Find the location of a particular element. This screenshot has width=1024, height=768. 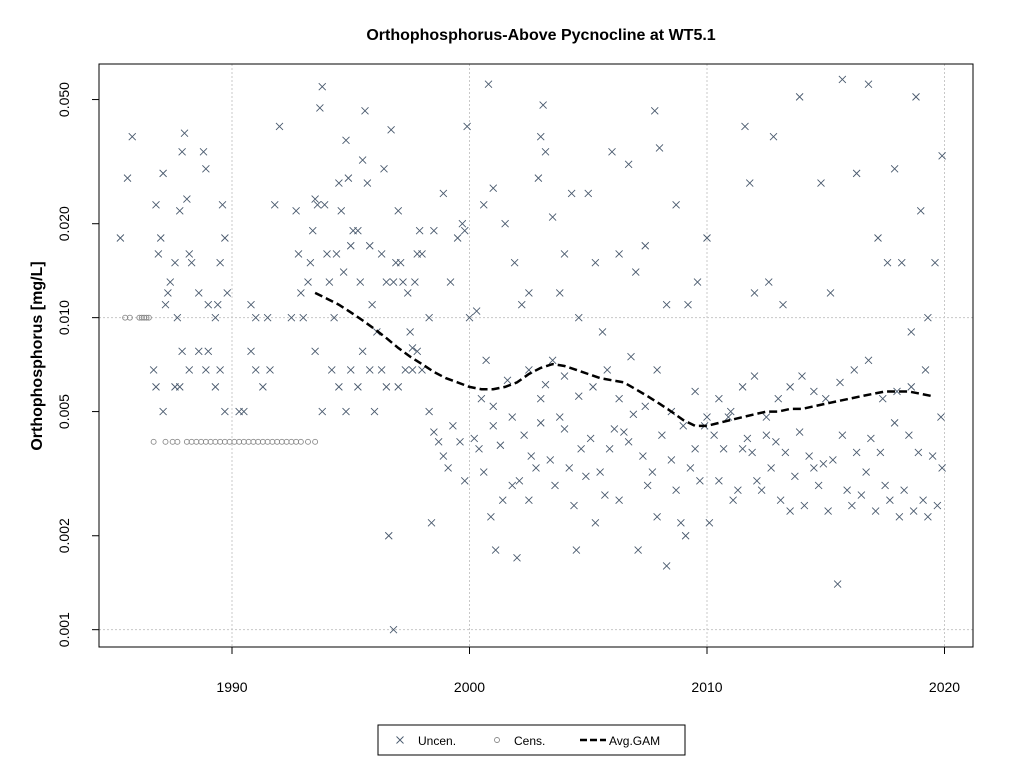

legend-gam-label: Avg.GAM is located at coordinates (634, 741).